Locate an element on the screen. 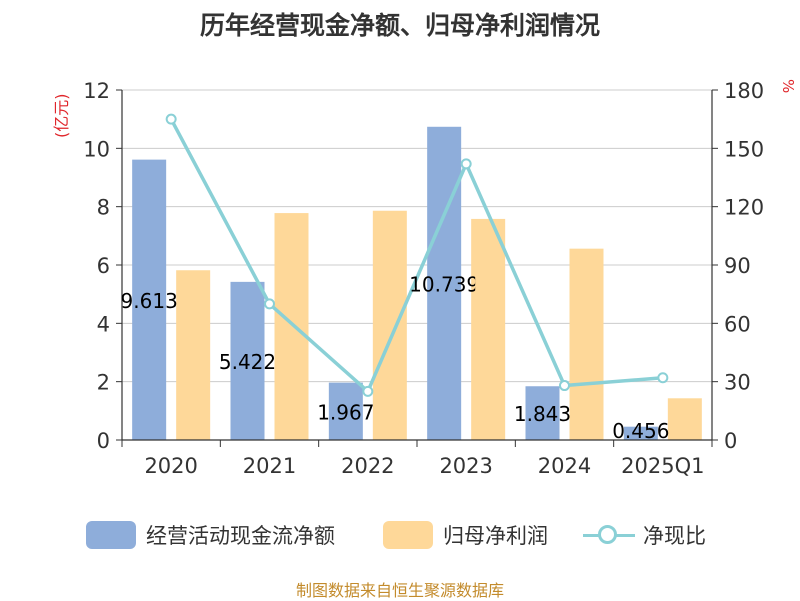 The image size is (800, 601). y-right-tick-label: 60 is located at coordinates (737, 324).